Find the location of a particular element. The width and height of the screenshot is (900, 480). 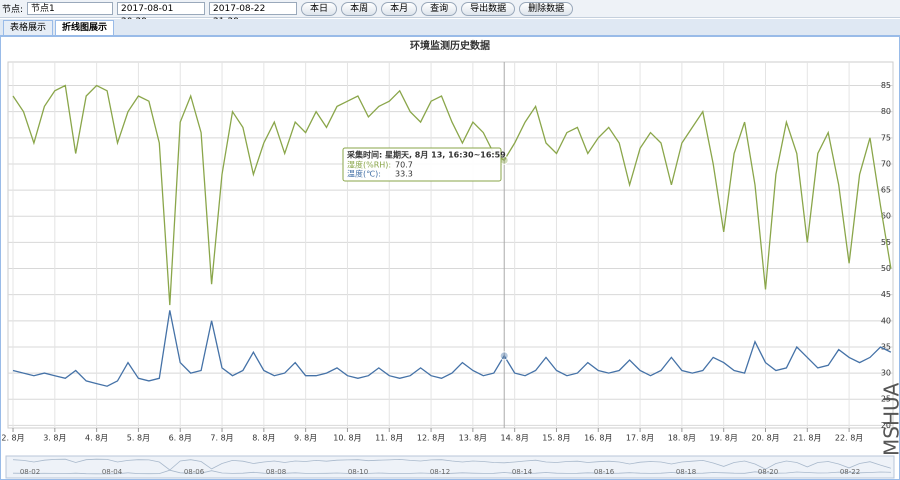

navigator-label: 08-16 is located at coordinates (604, 472).